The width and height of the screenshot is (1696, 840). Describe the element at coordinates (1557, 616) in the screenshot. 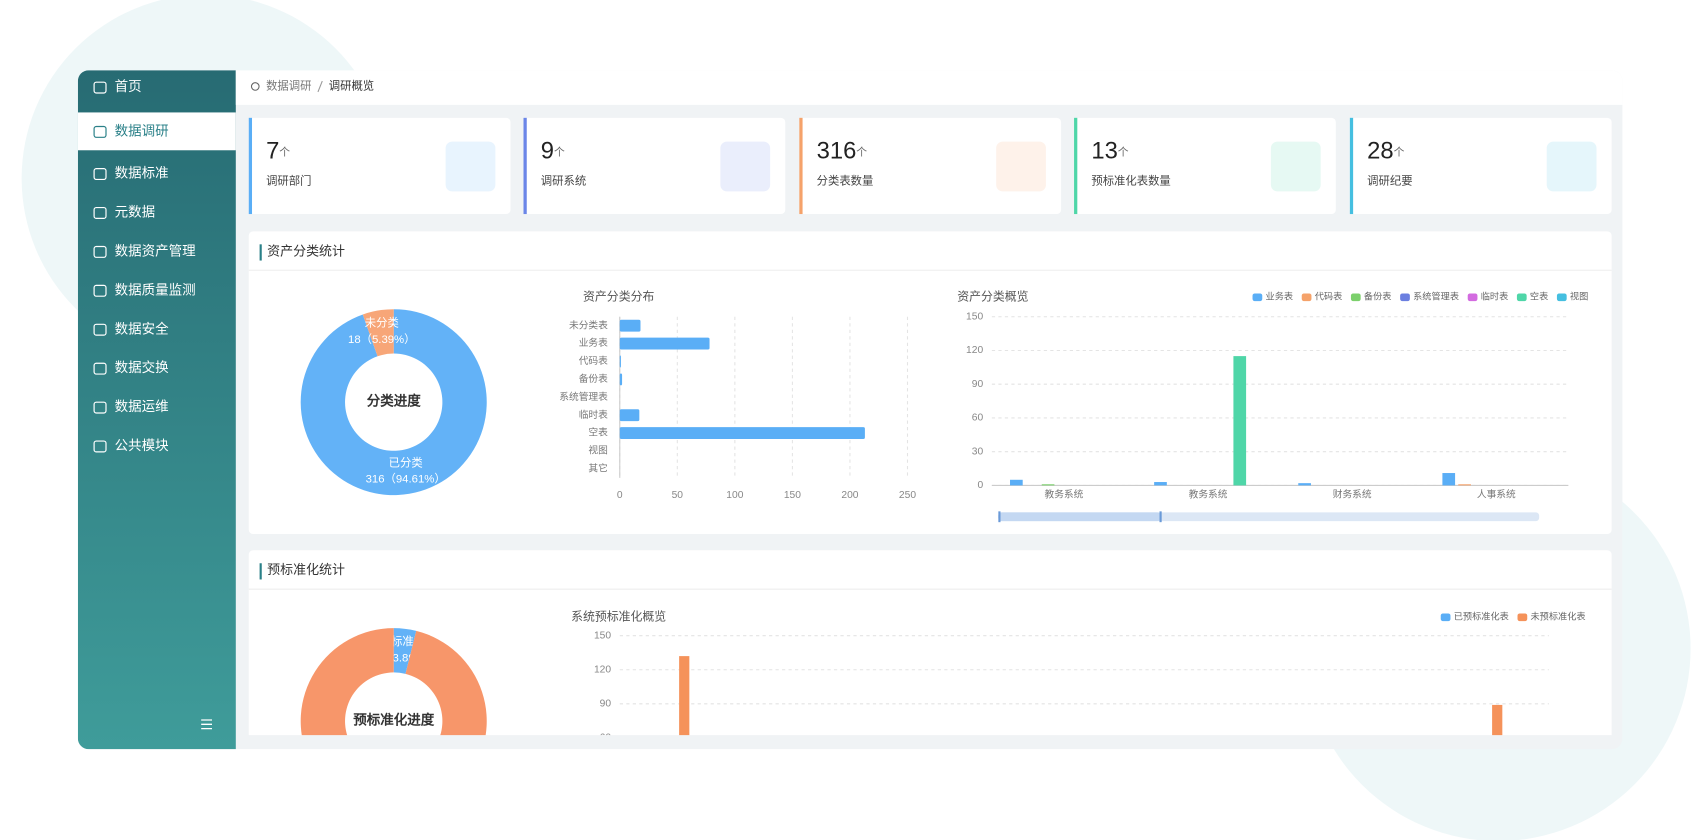

I see `legend-label: 未预标准化表` at that location.